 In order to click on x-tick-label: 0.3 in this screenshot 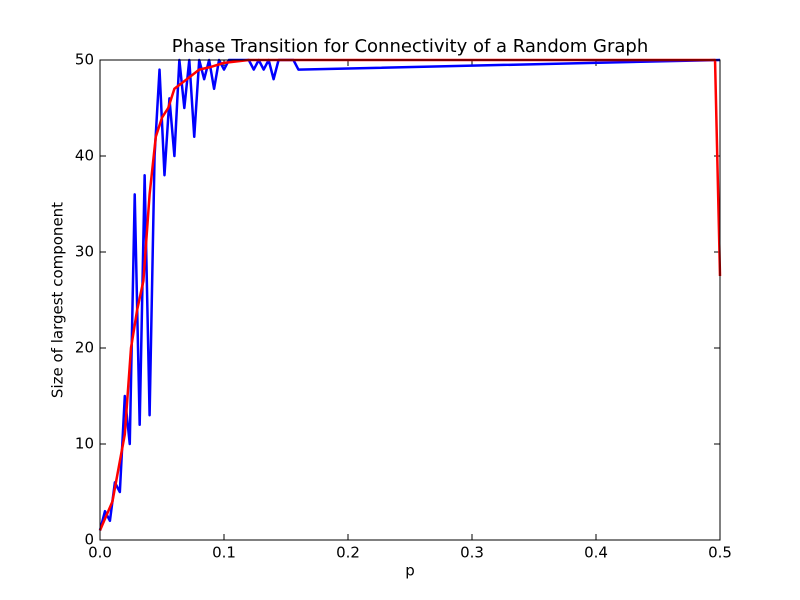, I will do `click(472, 553)`.